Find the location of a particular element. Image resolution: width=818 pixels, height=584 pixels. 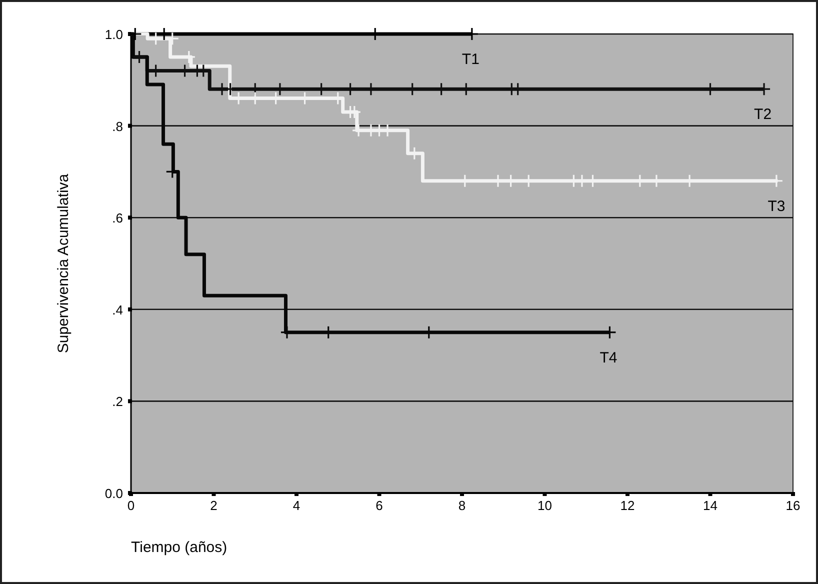

x-tick-label: 4 is located at coordinates (296, 505).